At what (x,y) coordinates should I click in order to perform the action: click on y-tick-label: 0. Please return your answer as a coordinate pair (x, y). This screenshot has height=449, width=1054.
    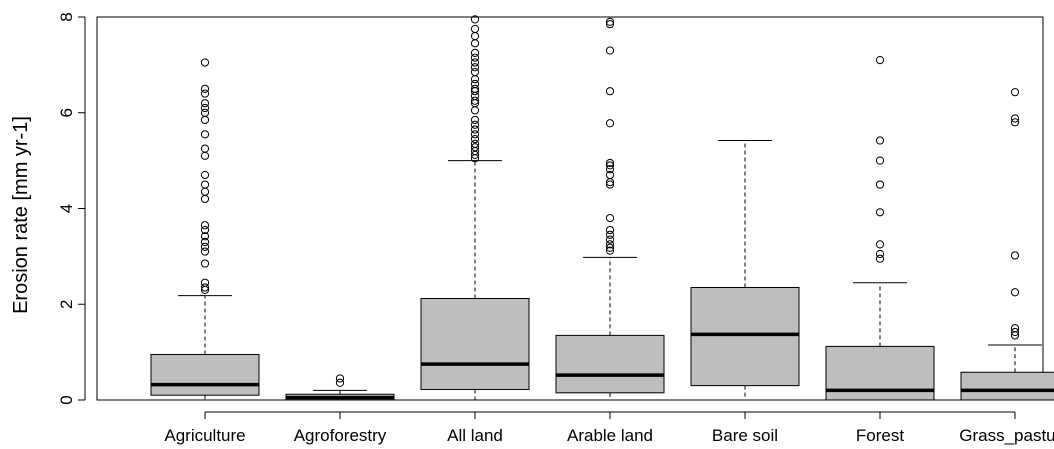
    Looking at the image, I should click on (66, 399).